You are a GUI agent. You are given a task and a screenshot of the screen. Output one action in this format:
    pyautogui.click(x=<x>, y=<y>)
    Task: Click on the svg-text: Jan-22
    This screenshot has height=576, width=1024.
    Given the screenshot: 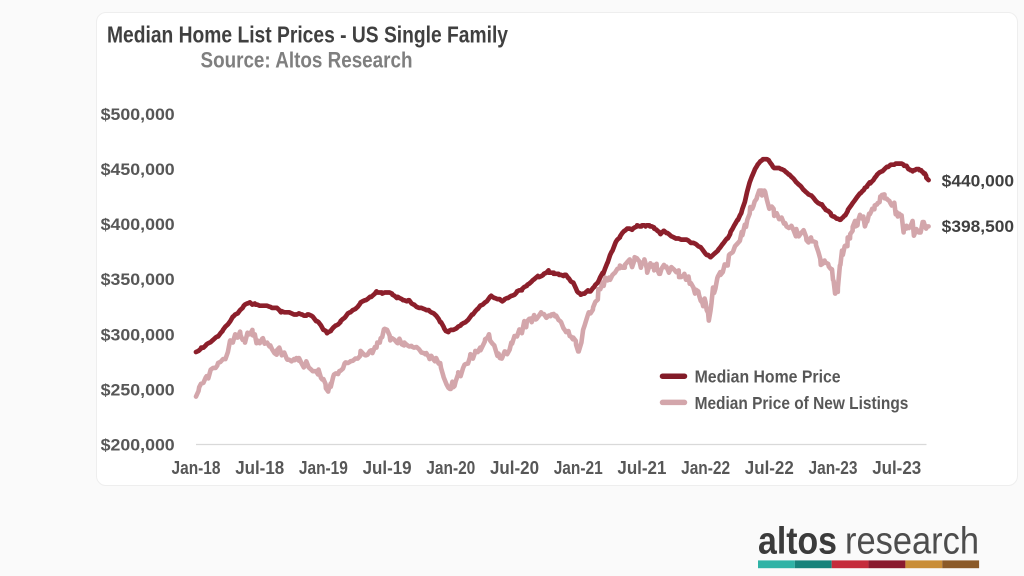 What is the action you would take?
    pyautogui.click(x=705, y=468)
    